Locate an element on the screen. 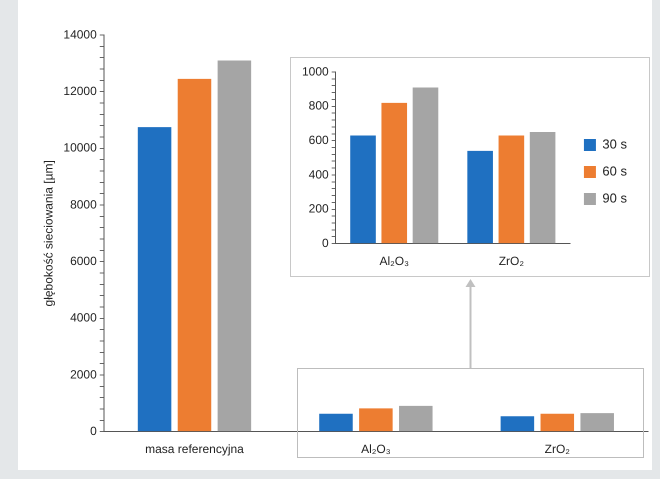 This screenshot has width=660, height=479. y-tick-label: 1000 is located at coordinates (316, 71).